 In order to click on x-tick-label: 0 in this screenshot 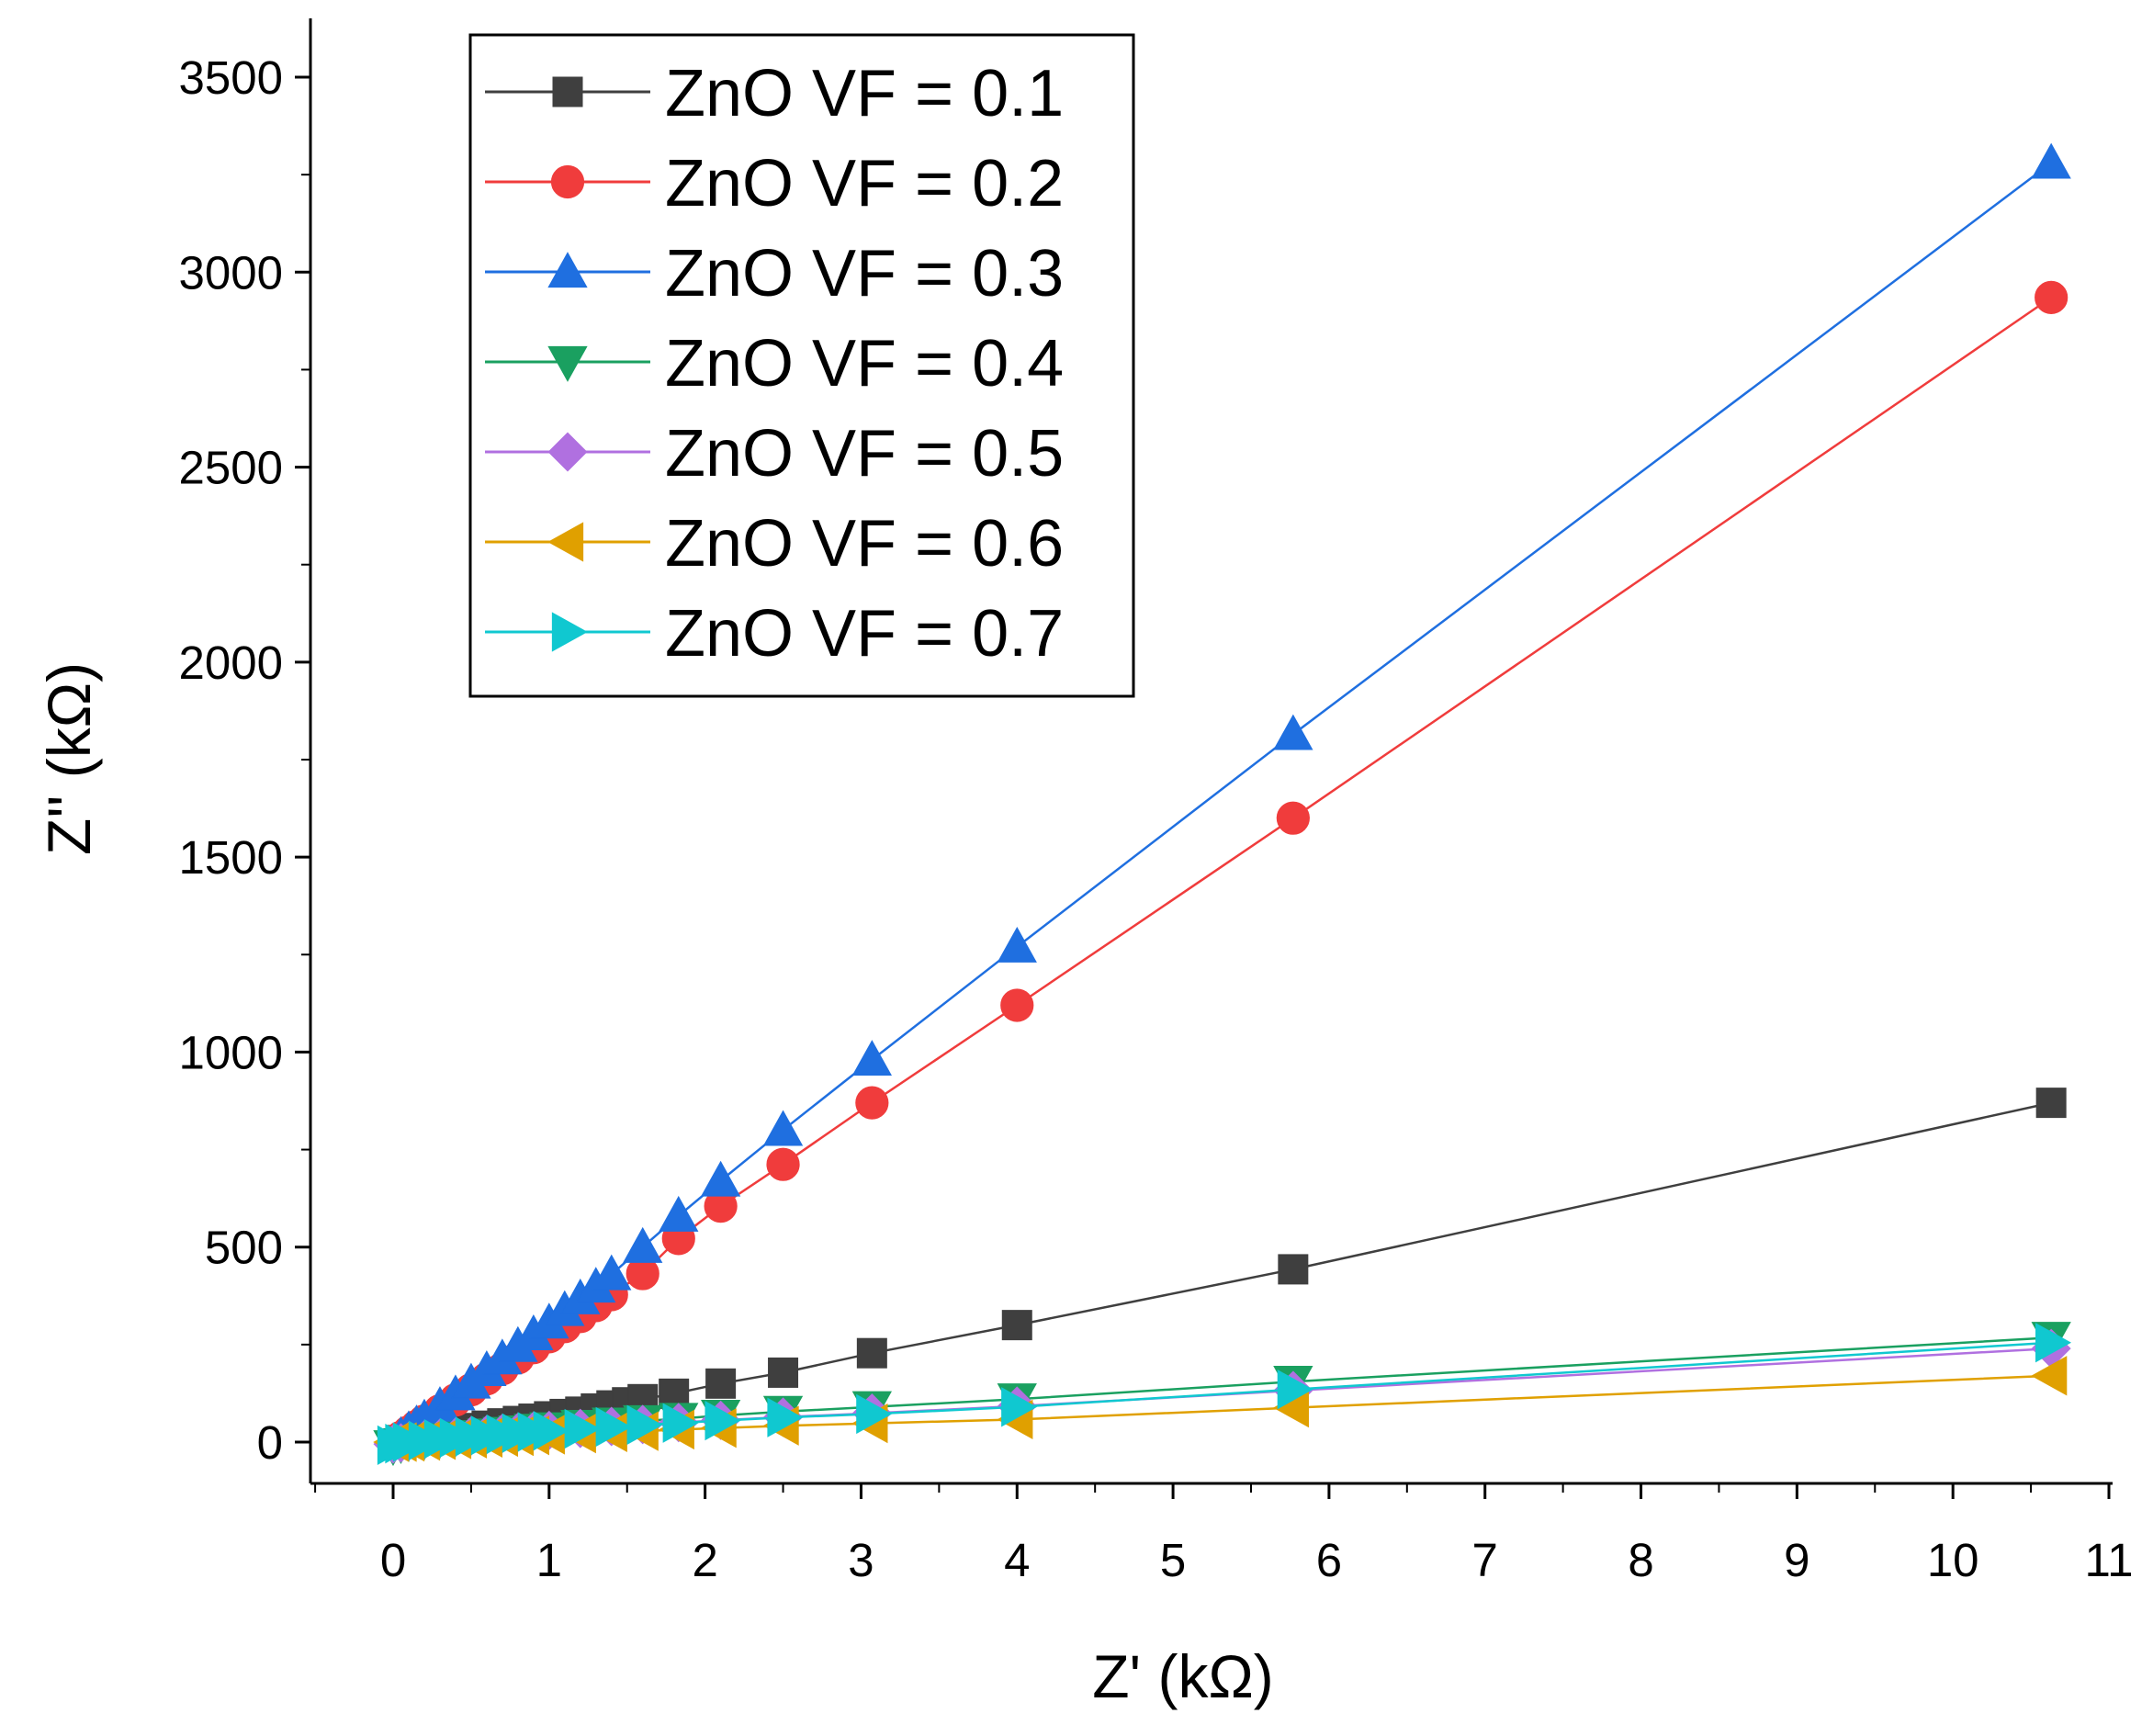, I will do `click(393, 1560)`.